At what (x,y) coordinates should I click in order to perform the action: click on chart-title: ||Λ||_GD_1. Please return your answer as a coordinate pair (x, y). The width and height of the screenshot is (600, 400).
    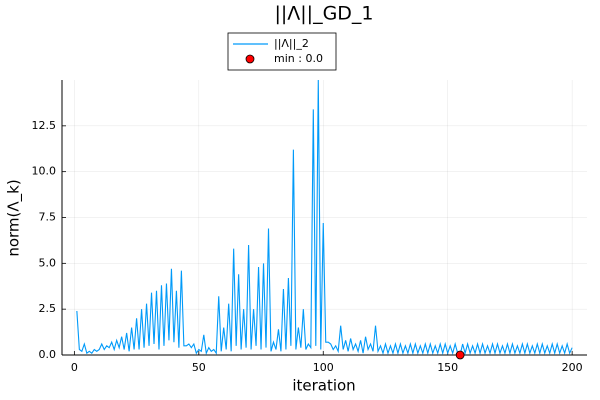
    Looking at the image, I should click on (323, 14).